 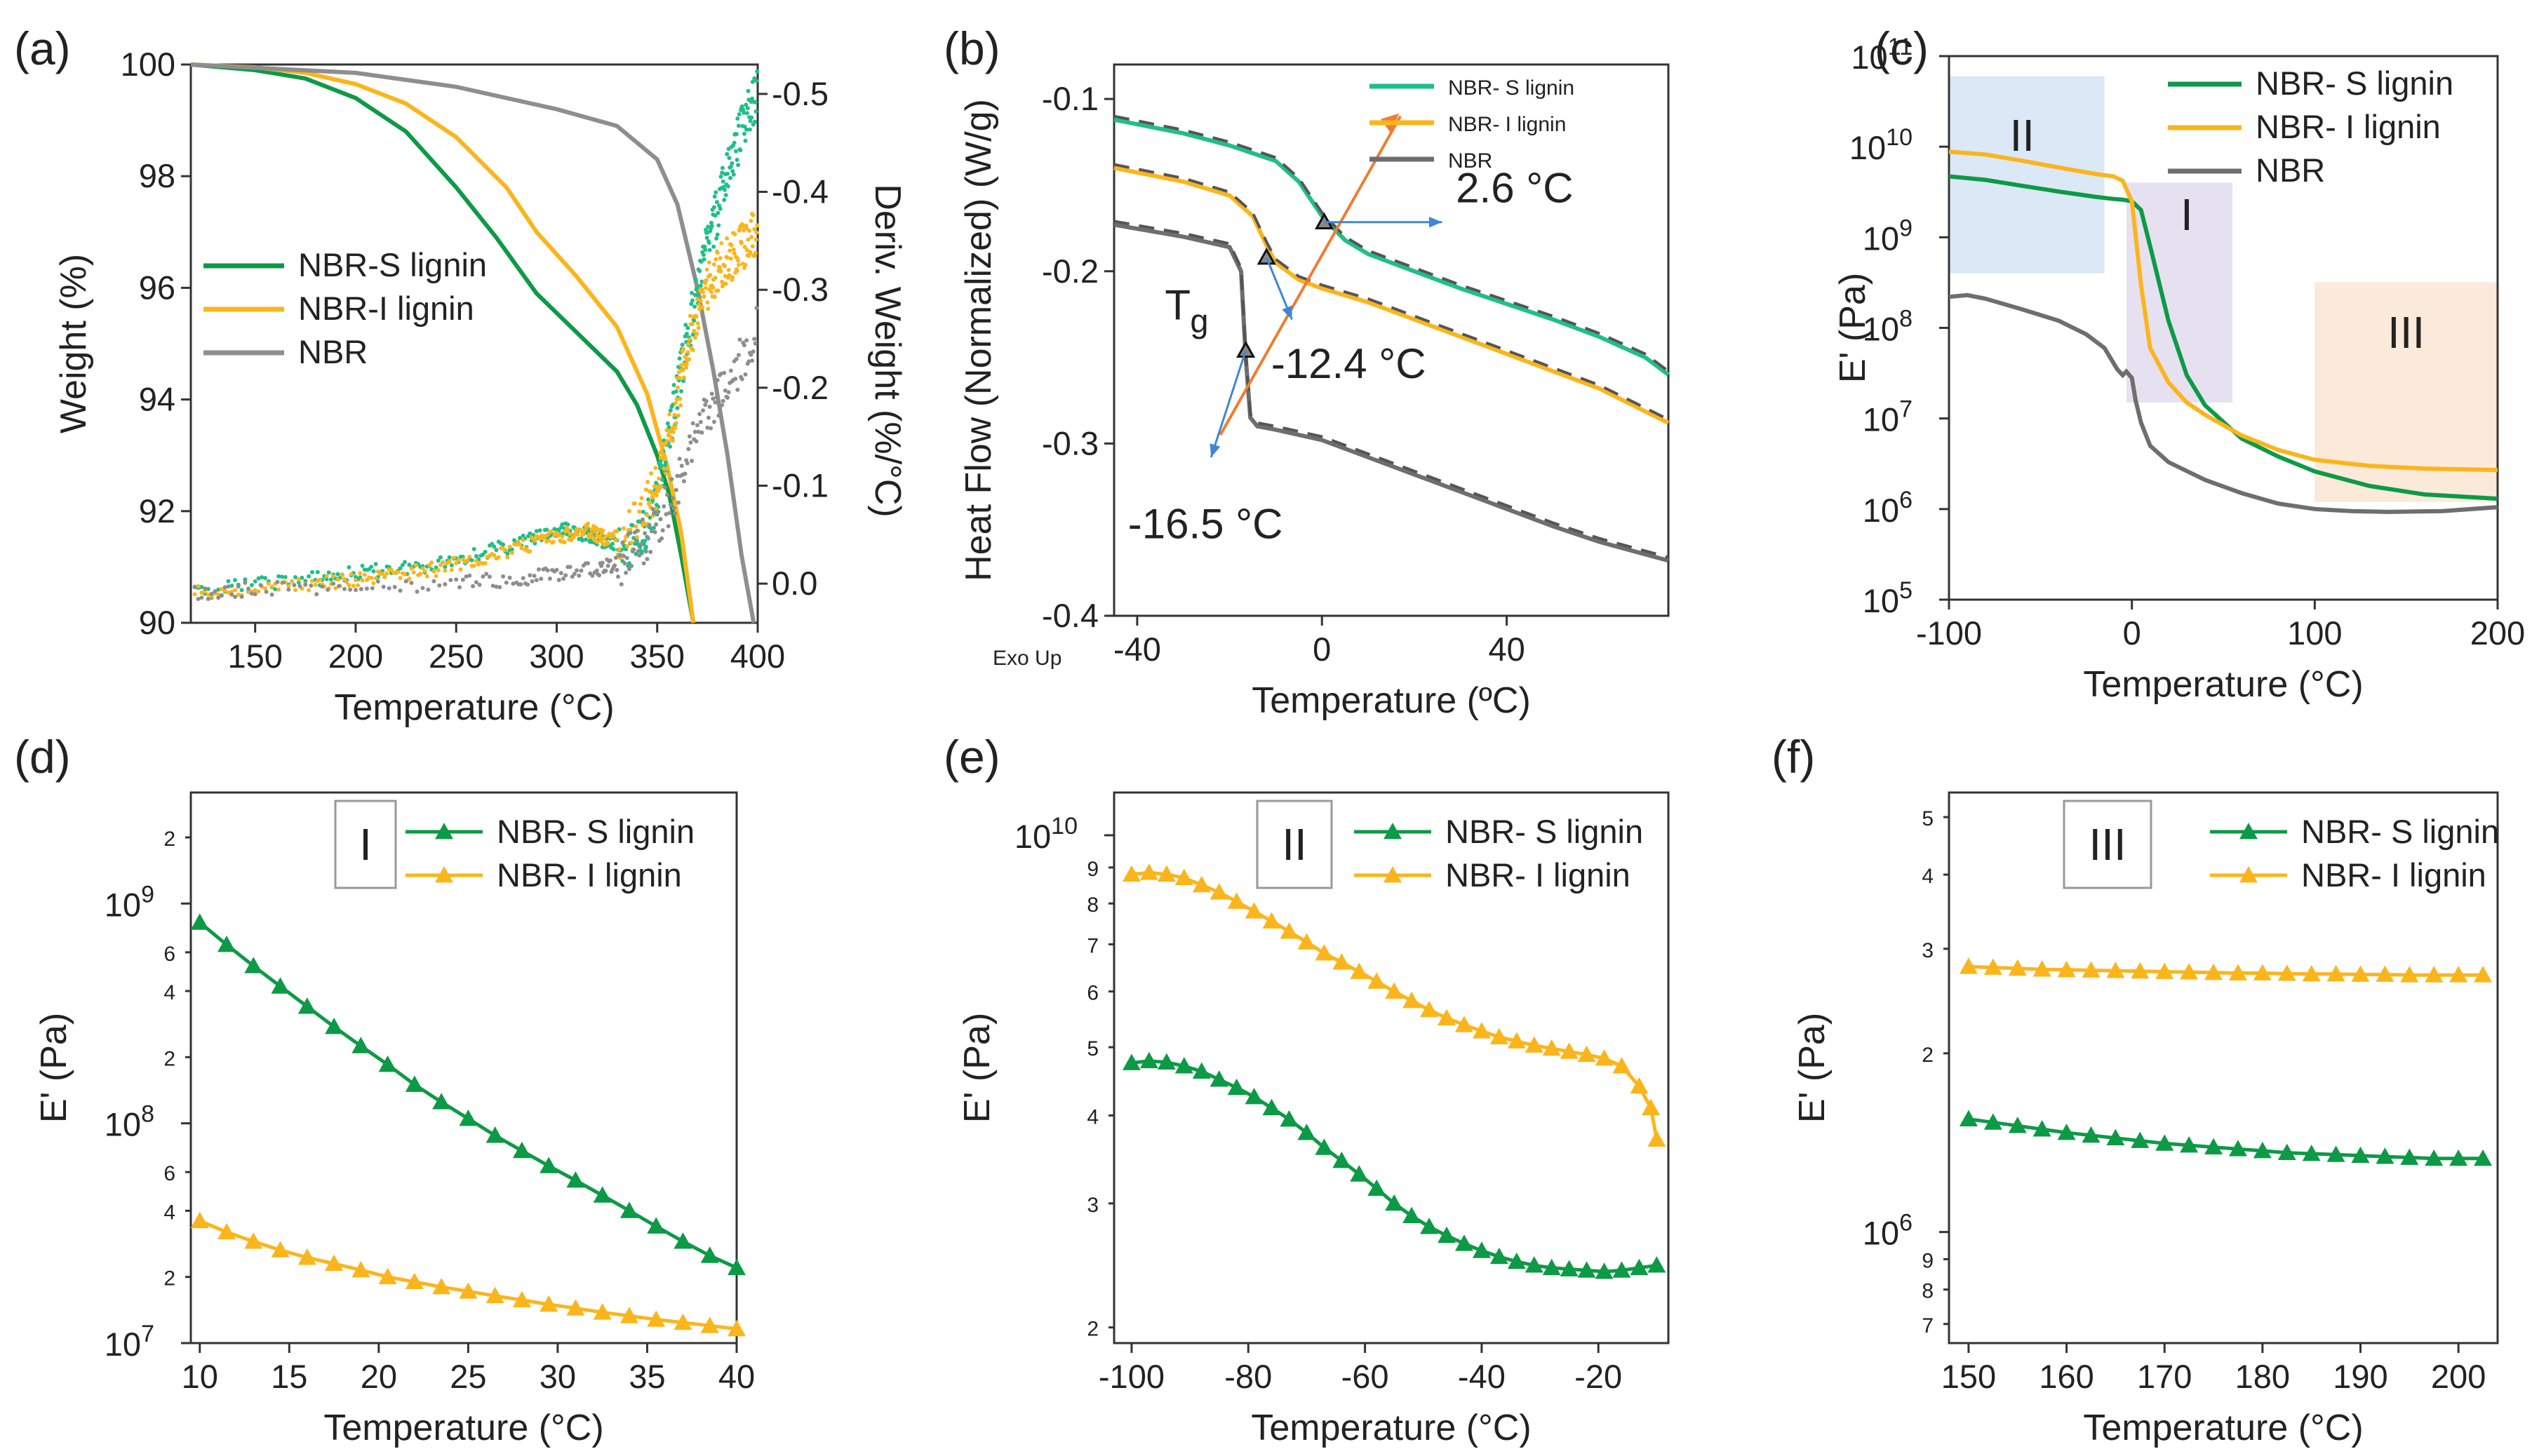 I want to click on tg-marker, so click(x=1246, y=349).